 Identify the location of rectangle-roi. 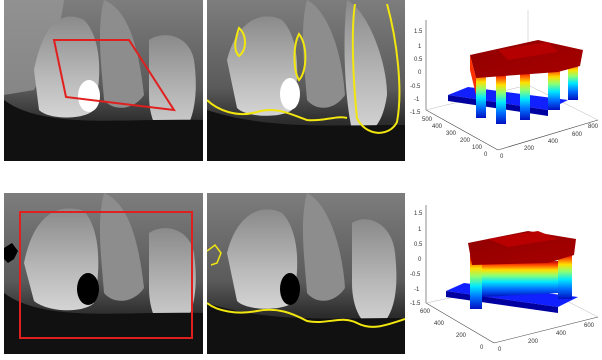
(106, 275).